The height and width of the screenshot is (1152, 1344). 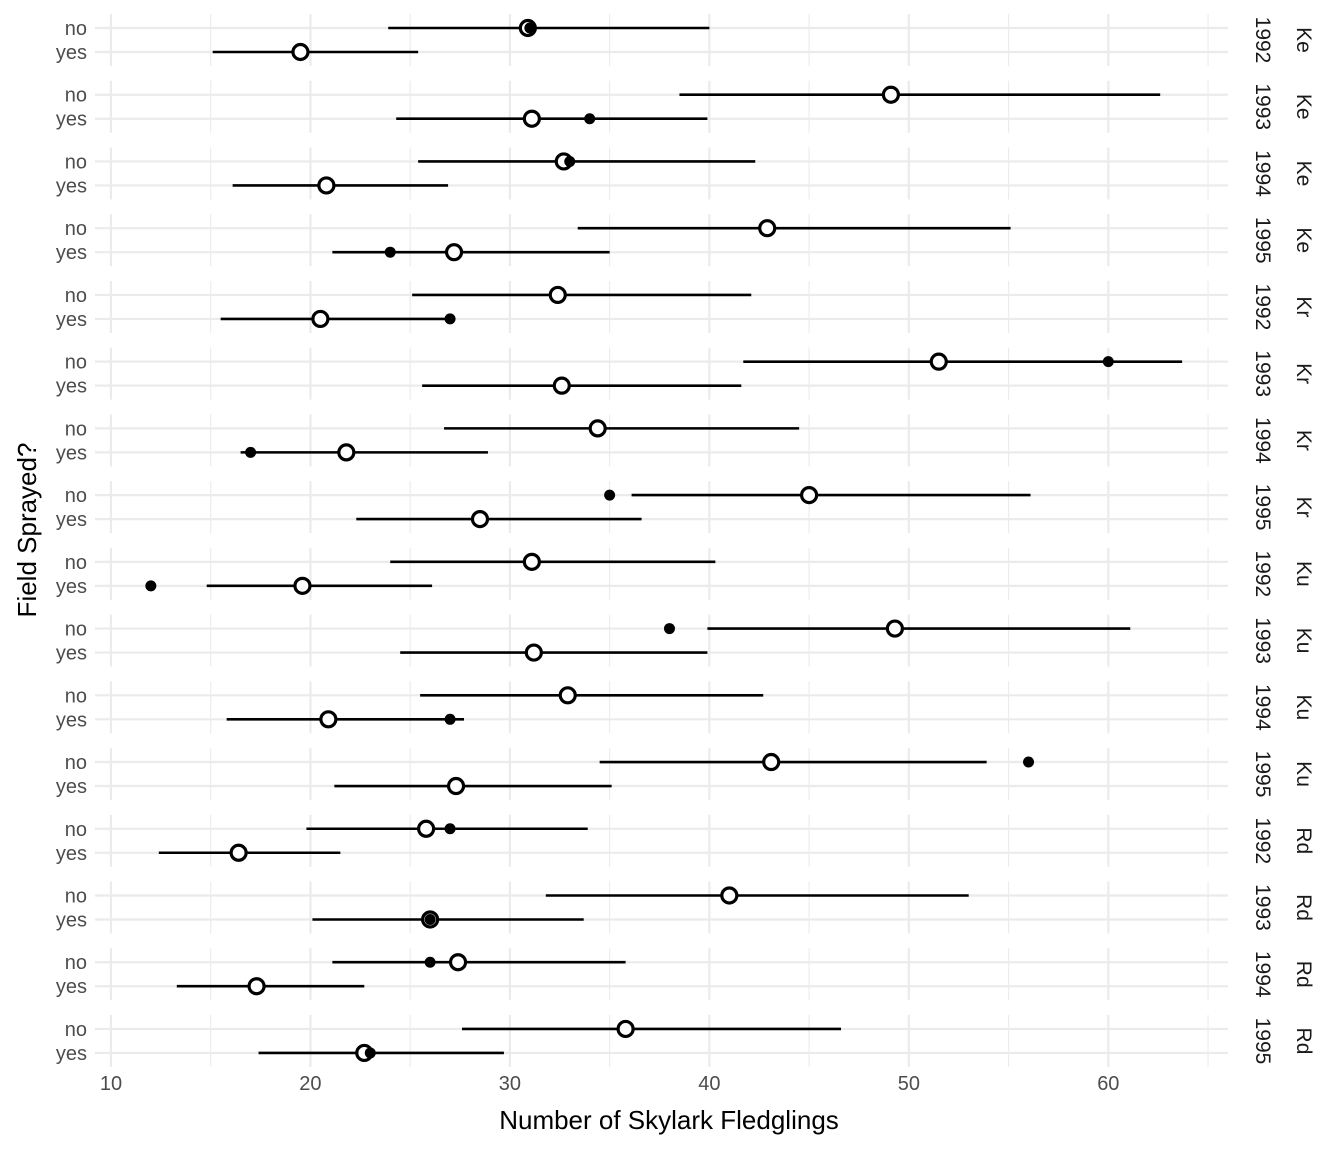 What do you see at coordinates (510, 1084) in the screenshot?
I see `x-tick-label: 30` at bounding box center [510, 1084].